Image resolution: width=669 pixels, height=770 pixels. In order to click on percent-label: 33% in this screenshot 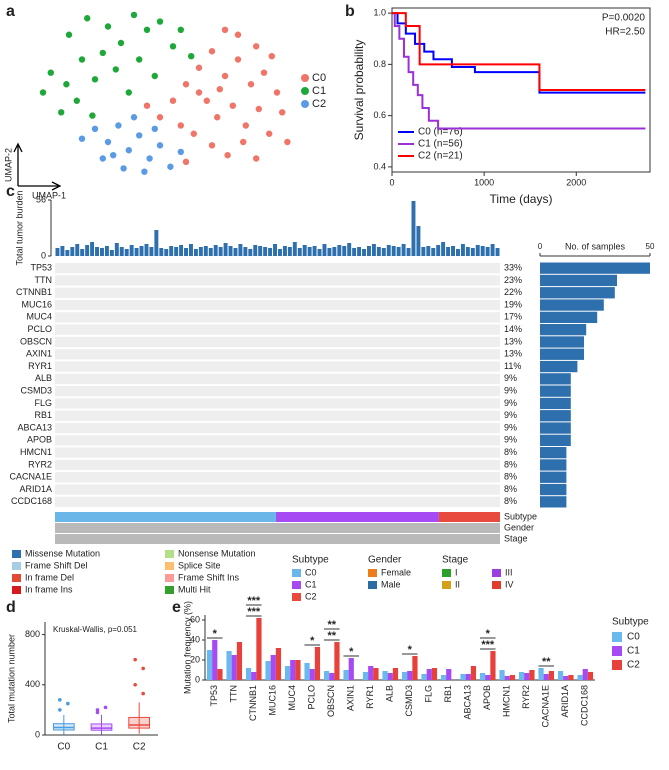, I will do `click(513, 268)`.